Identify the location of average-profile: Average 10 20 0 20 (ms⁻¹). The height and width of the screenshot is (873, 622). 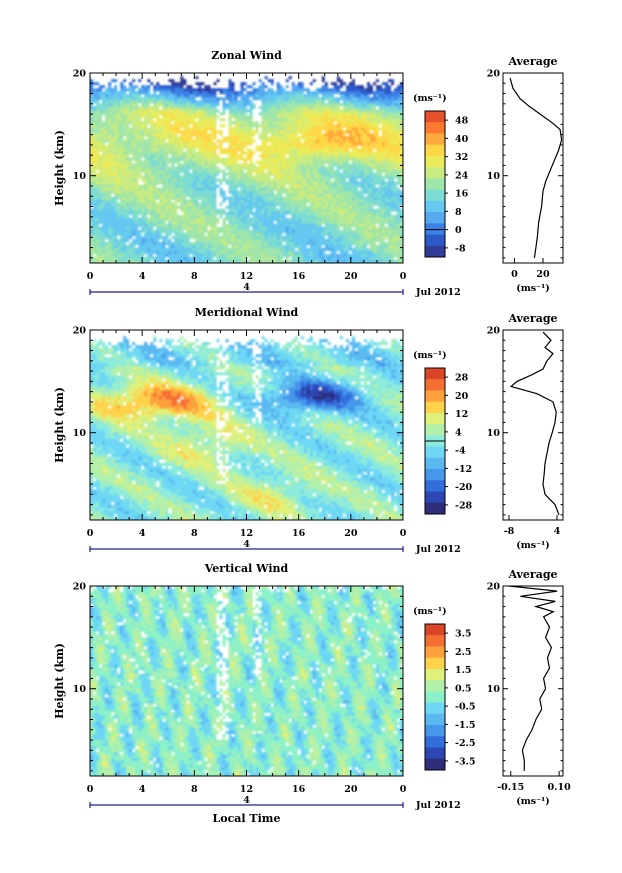
(525, 174).